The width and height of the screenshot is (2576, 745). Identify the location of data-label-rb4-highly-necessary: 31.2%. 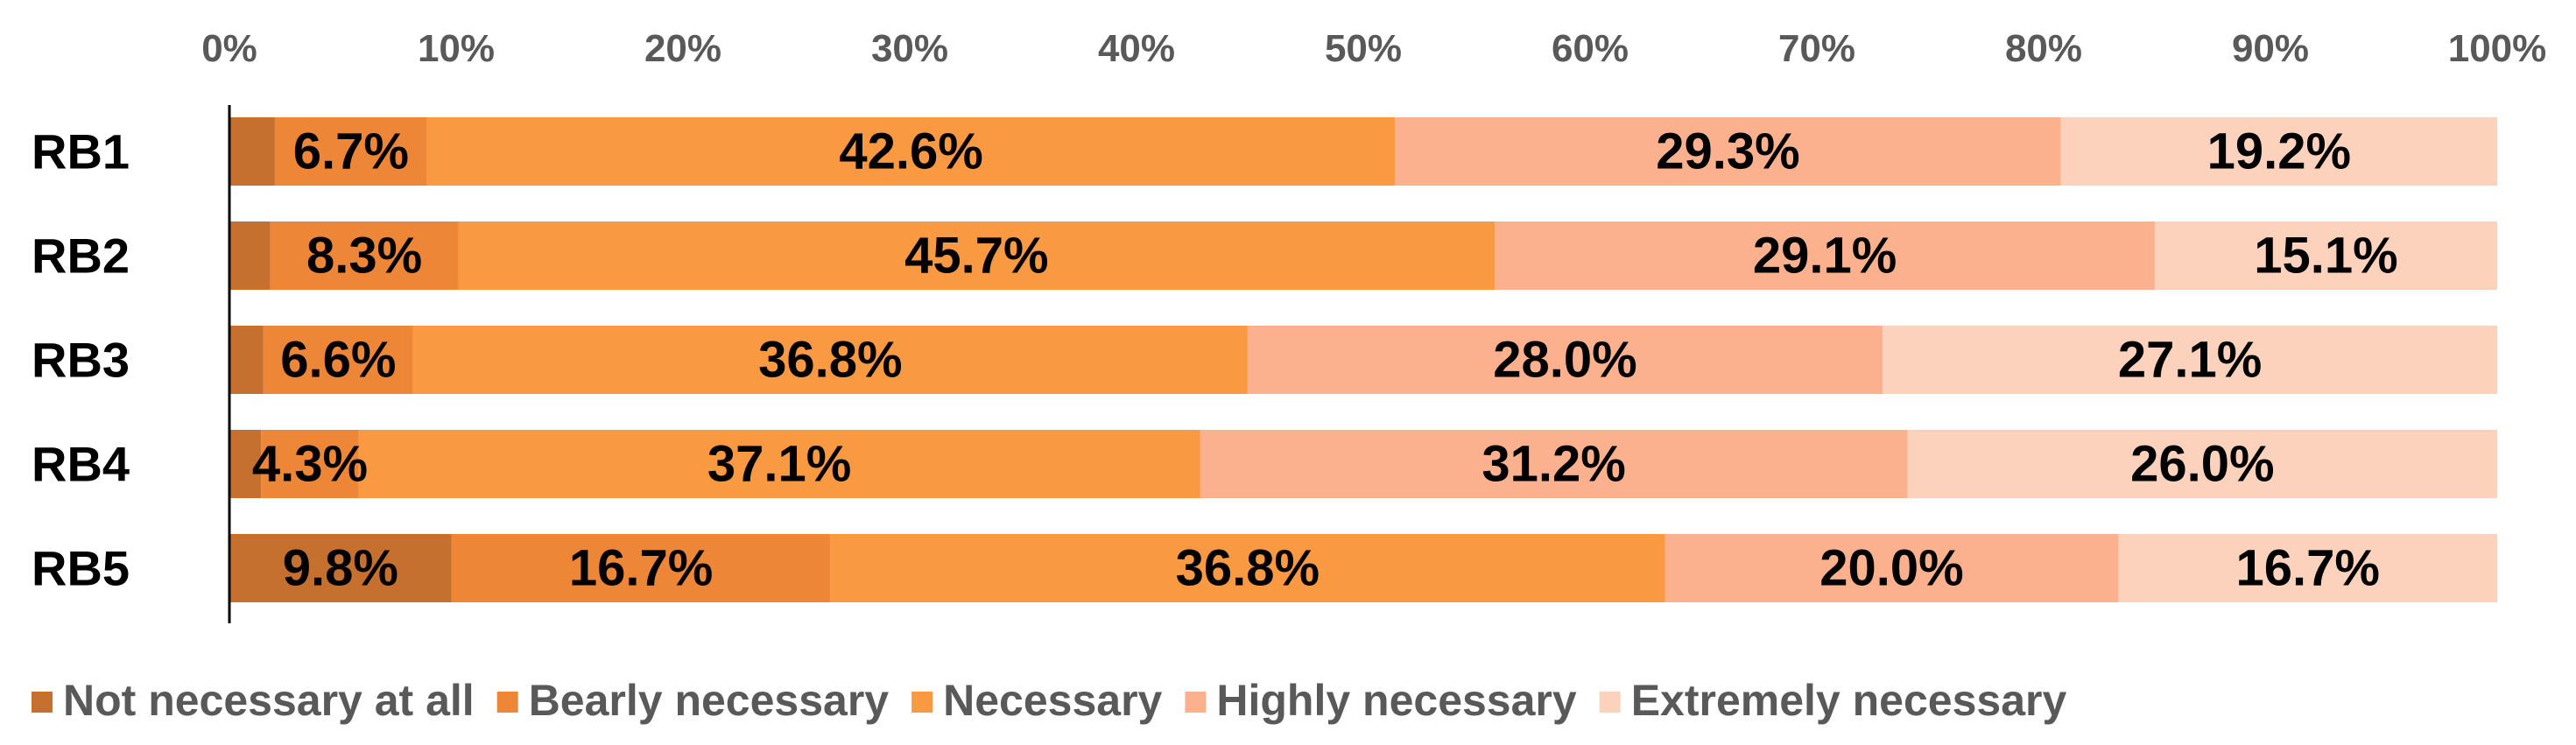
(1553, 465).